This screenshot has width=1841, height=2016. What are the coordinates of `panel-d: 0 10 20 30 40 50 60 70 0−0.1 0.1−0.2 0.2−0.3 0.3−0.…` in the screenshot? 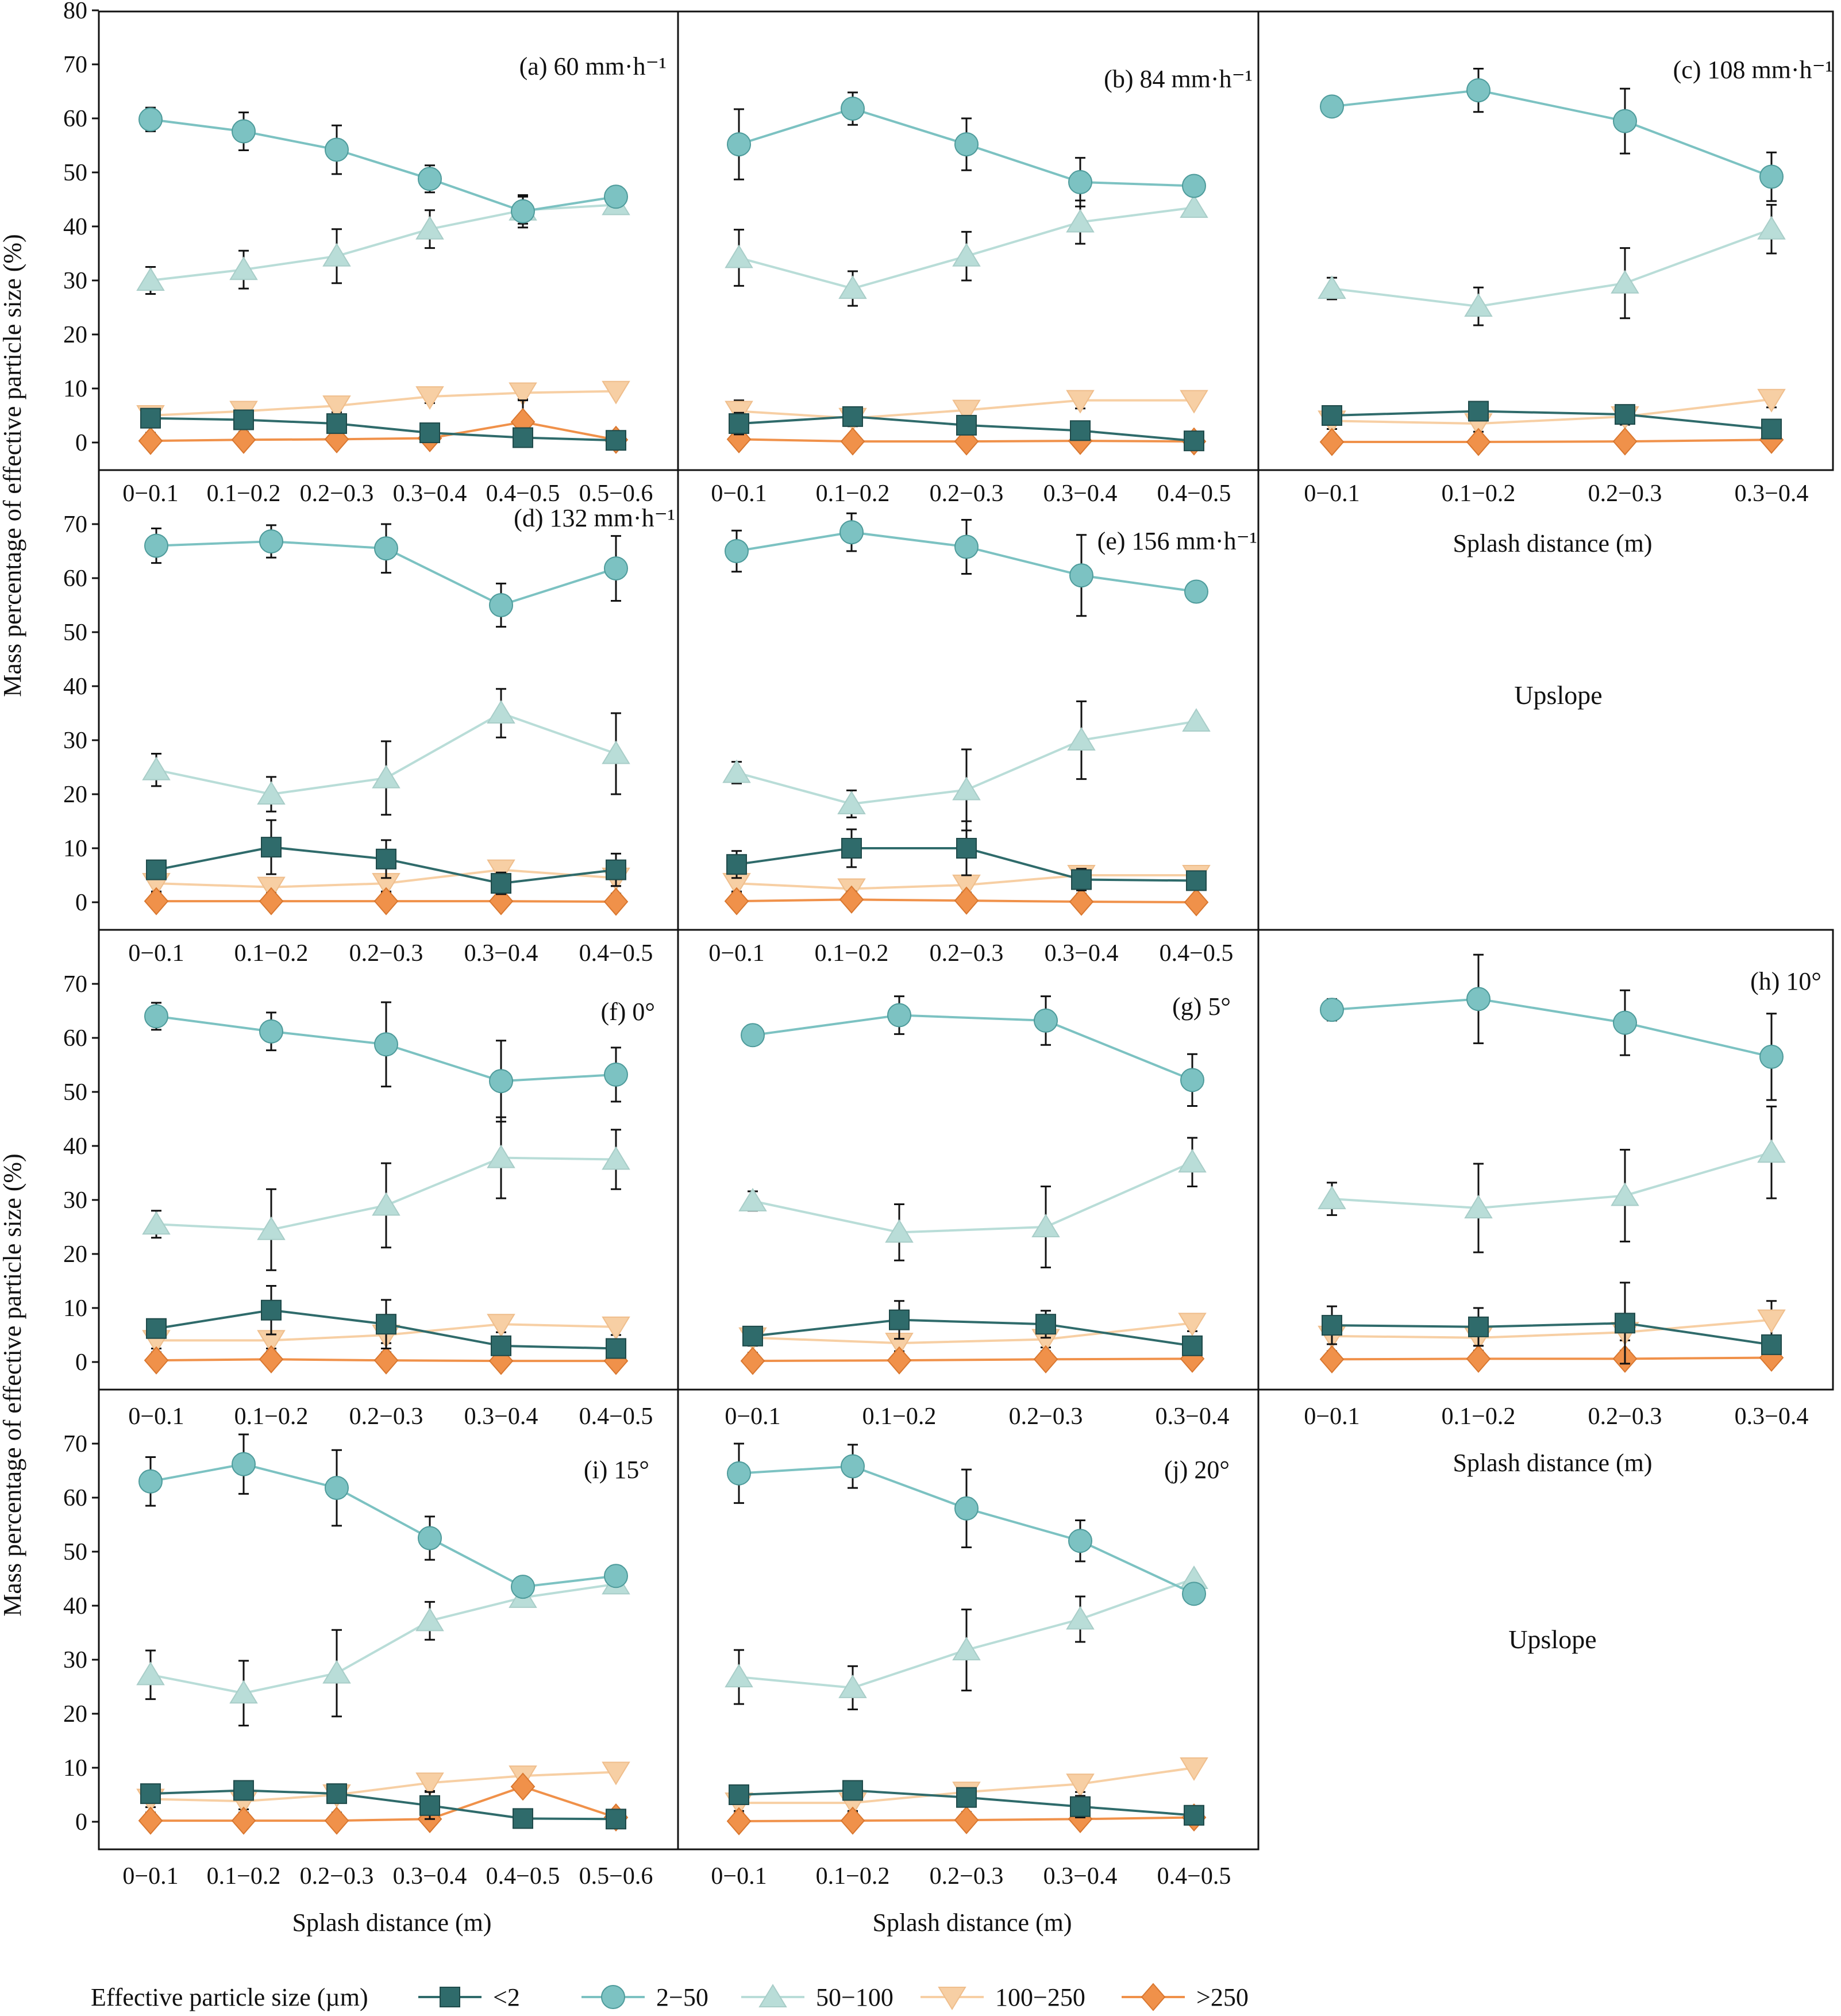 It's located at (371, 718).